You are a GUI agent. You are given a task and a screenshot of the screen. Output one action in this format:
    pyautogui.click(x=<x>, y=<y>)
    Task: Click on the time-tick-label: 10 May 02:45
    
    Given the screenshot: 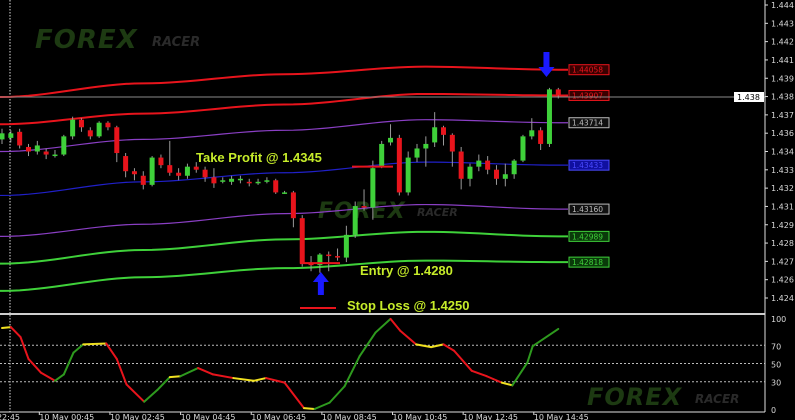 What is the action you would take?
    pyautogui.click(x=137, y=416)
    